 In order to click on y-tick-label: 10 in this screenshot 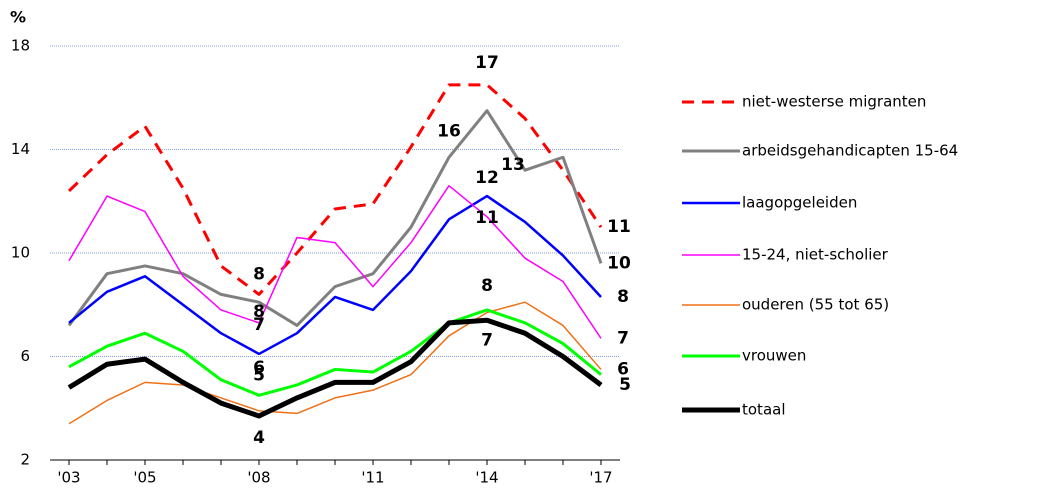, I will do `click(20, 253)`.